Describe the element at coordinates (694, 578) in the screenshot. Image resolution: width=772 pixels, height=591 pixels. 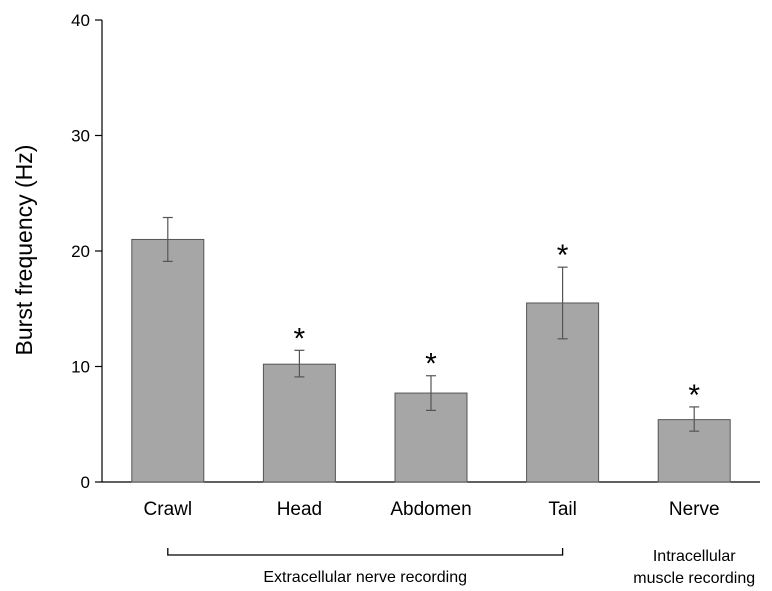
I see `group-label: muscle recording` at that location.